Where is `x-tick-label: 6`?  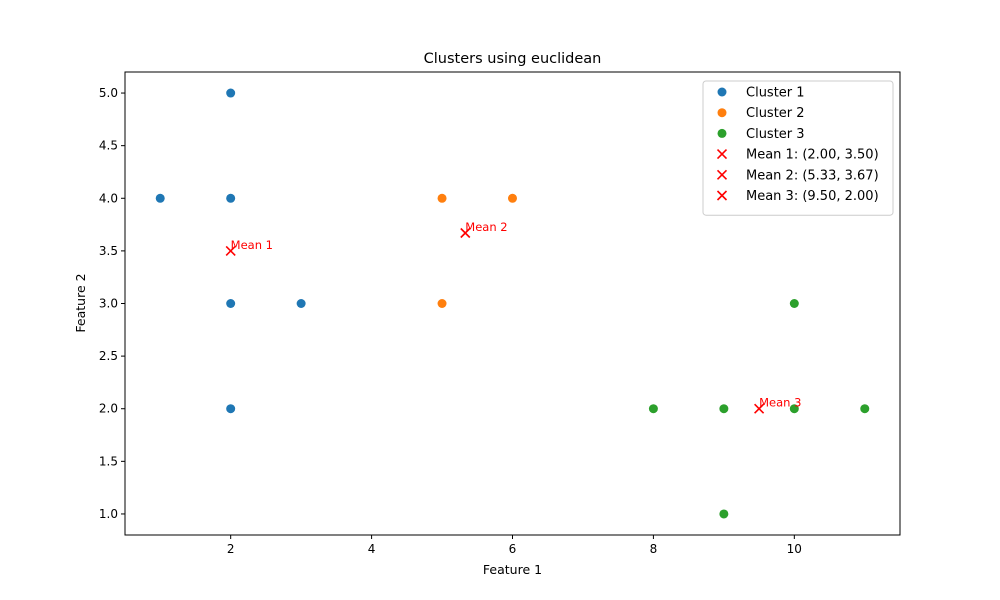
x-tick-label: 6 is located at coordinates (513, 549).